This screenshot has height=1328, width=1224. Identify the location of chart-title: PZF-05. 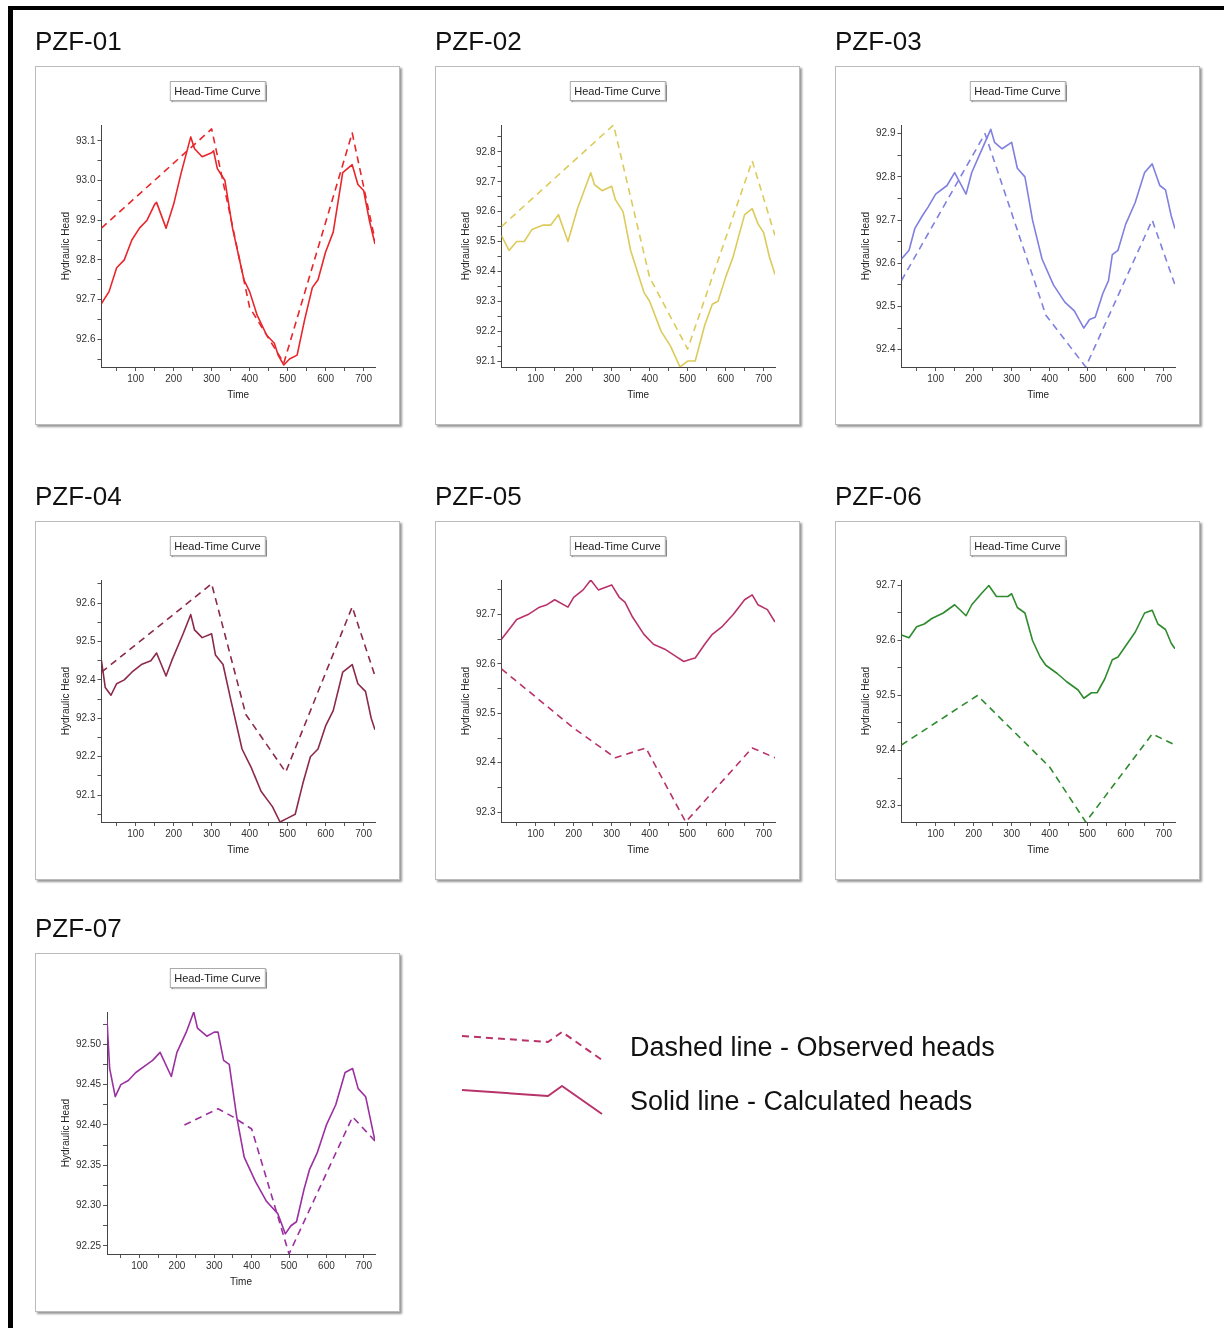
(479, 497).